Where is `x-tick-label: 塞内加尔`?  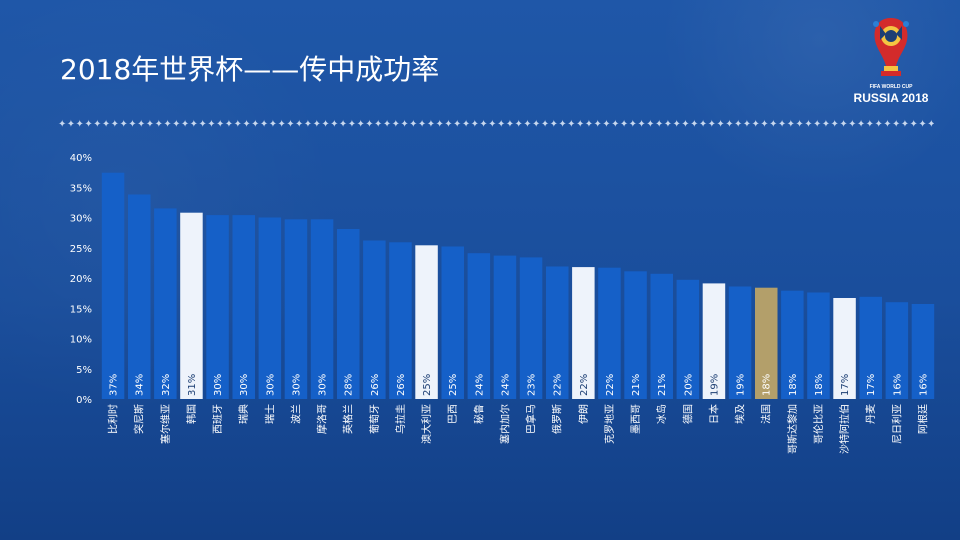 x-tick-label: 塞内加尔 is located at coordinates (504, 424).